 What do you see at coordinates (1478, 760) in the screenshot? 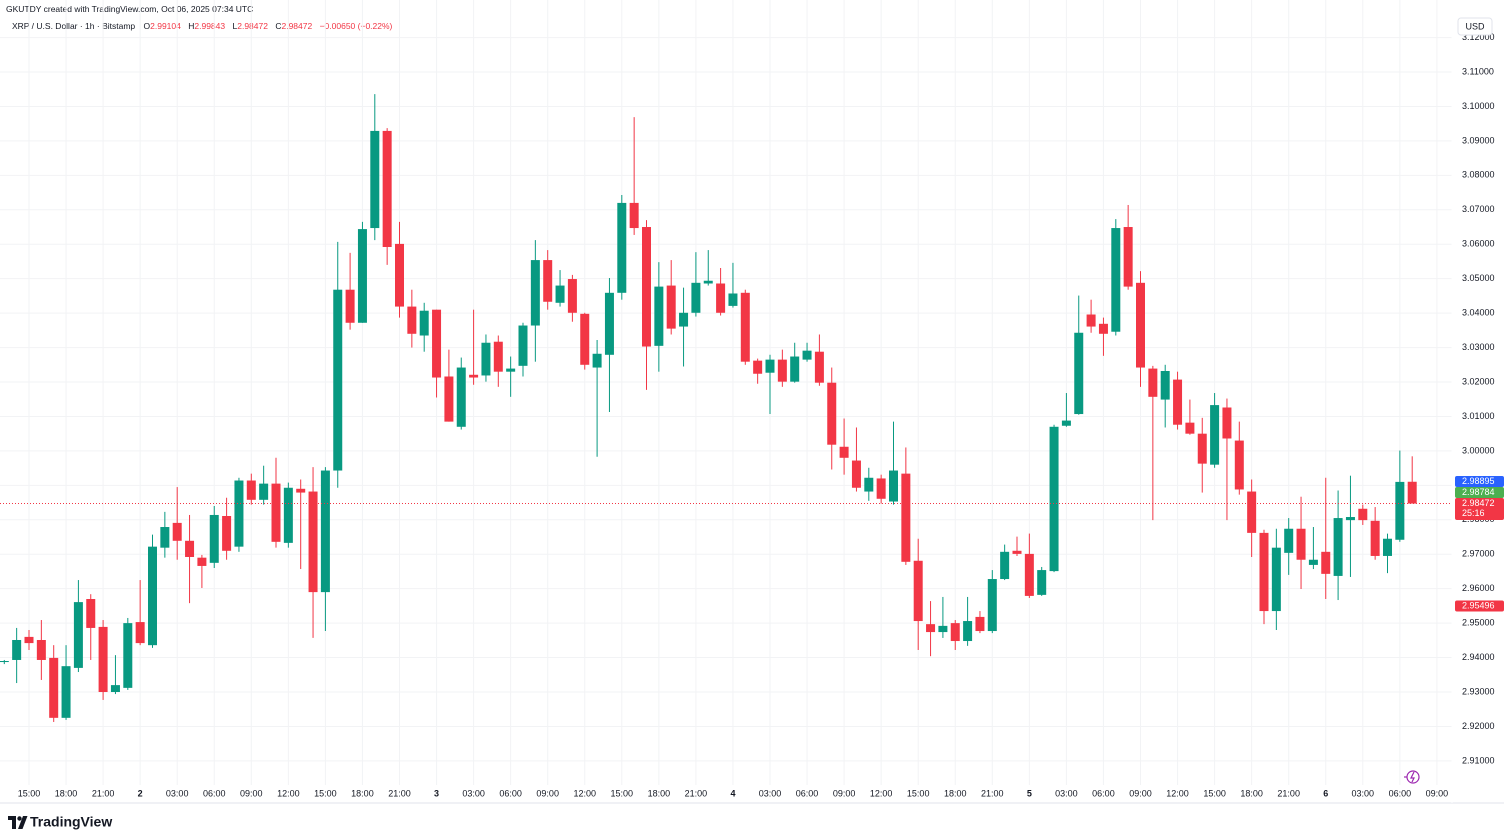
I see `y-tick-label: 2.91000` at bounding box center [1478, 760].